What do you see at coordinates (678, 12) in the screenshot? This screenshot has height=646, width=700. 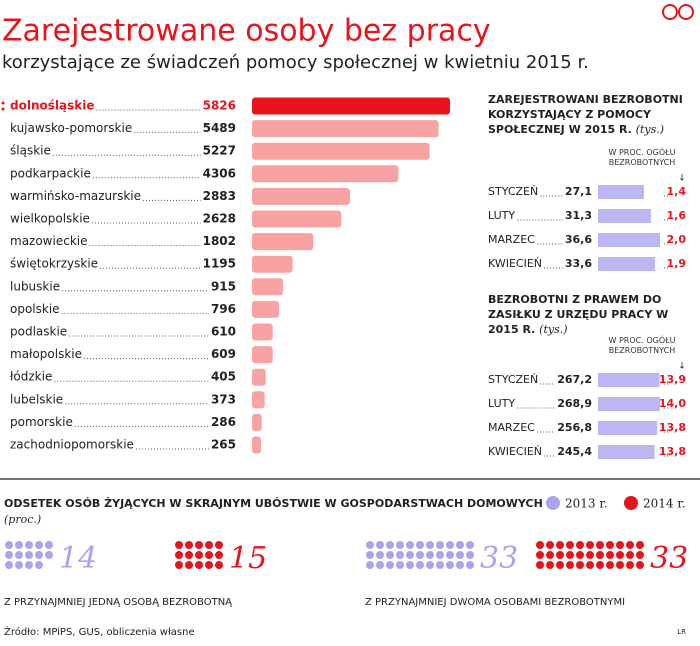 I see `logo` at bounding box center [678, 12].